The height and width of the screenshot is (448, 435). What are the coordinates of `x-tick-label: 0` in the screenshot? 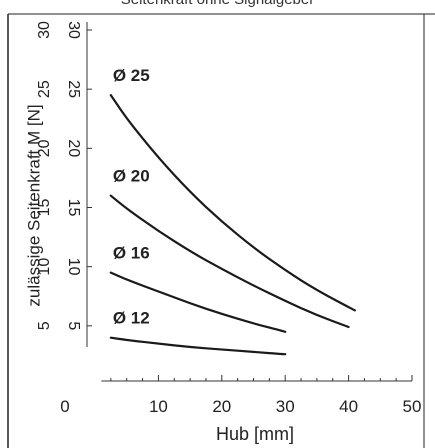 It's located at (64, 406).